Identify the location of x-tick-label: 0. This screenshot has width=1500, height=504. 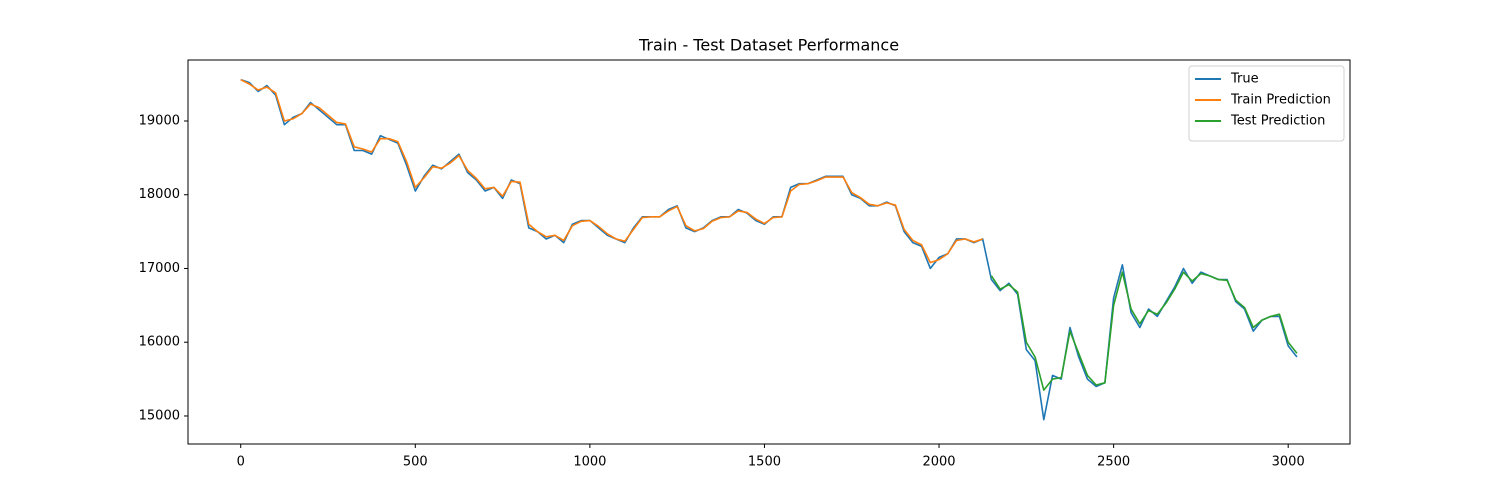
(241, 462).